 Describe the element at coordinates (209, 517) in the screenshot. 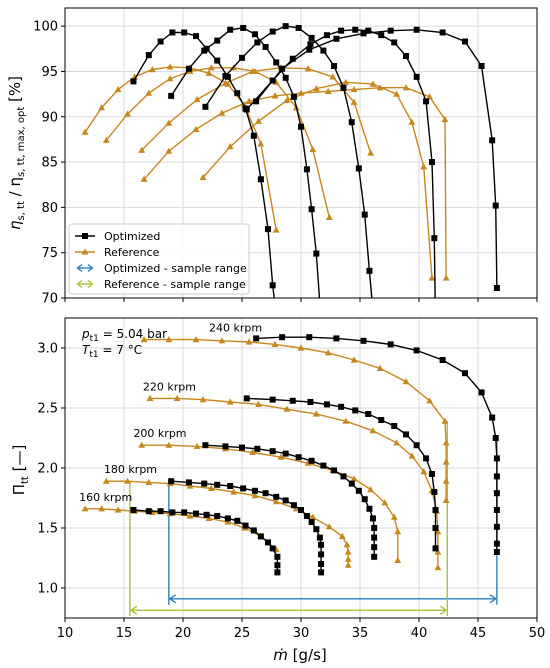

I see `pressure-ratio-reference-160-krpm-point` at that location.